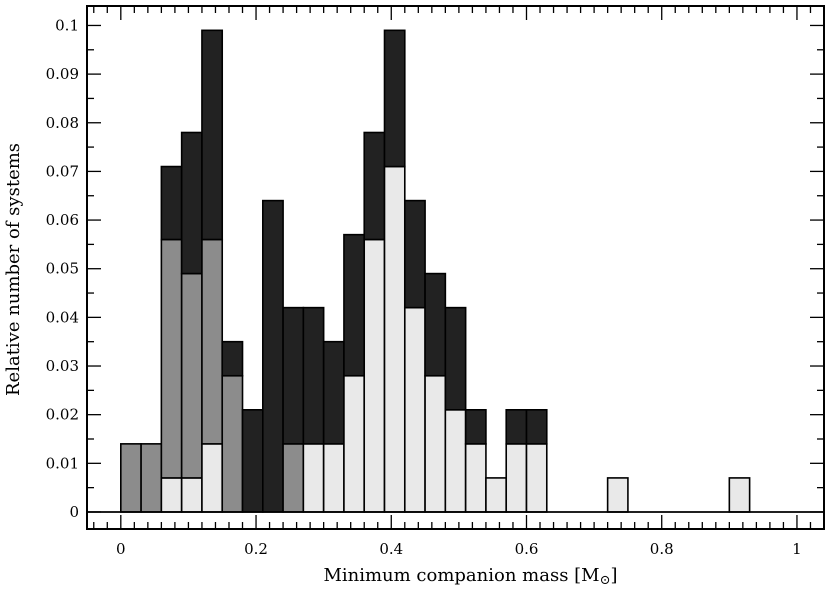  What do you see at coordinates (62, 366) in the screenshot?
I see `y-tick-label: 0.03` at bounding box center [62, 366].